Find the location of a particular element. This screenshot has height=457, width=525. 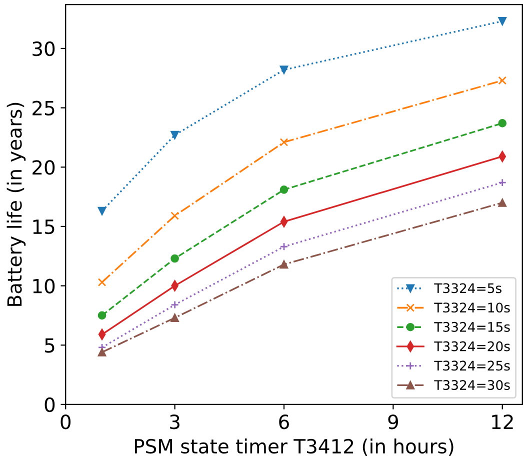

y-tick-label: 15 is located at coordinates (43, 227).